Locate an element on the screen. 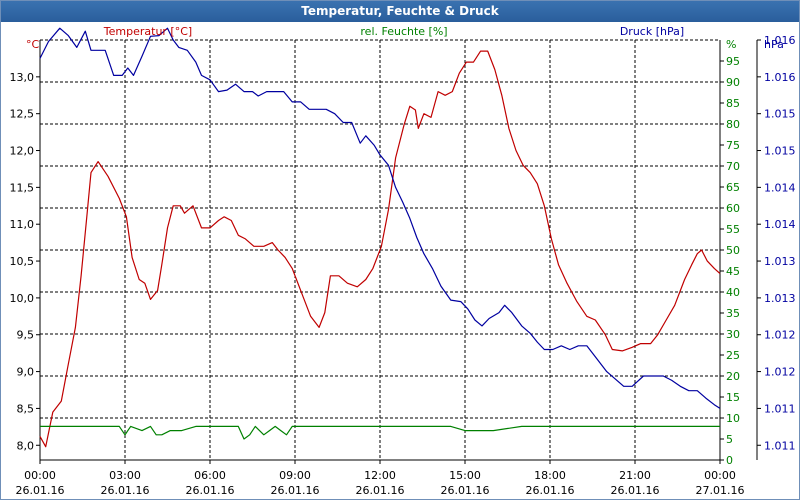 The width and height of the screenshot is (800, 500). humidity-tick-label: 50 is located at coordinates (733, 250).